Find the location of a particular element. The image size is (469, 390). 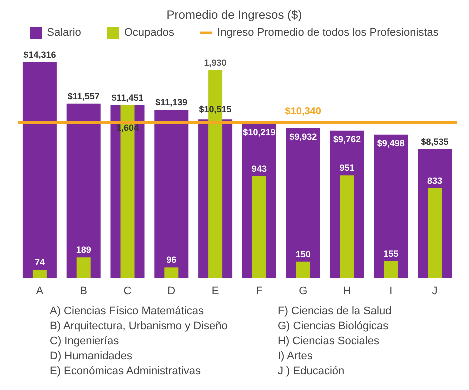

data-label: 943 is located at coordinates (259, 169).